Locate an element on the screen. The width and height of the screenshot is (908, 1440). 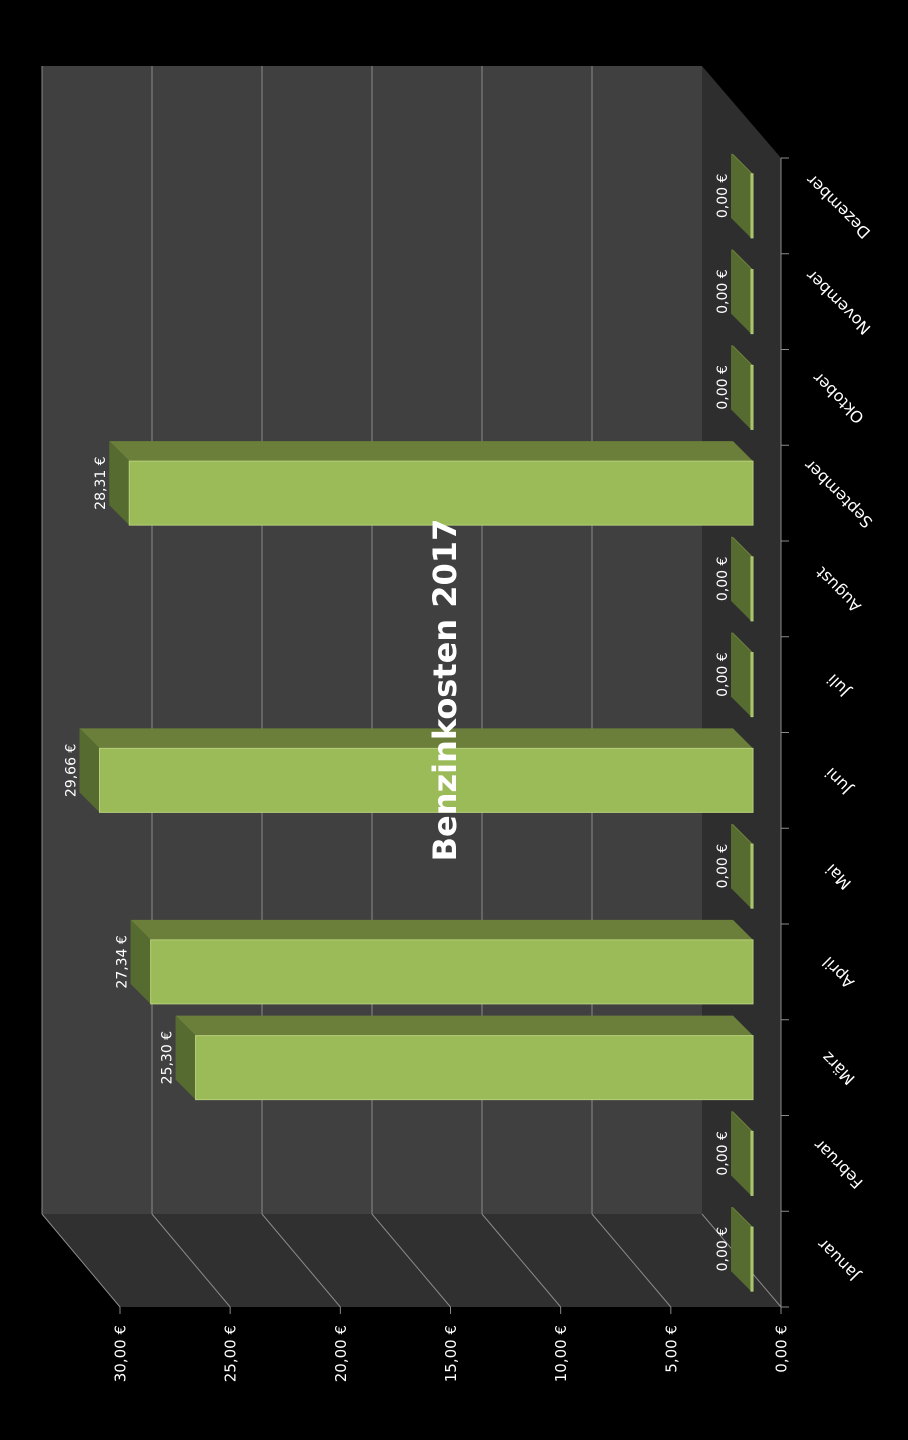
value-label: 29,66 € is located at coordinates (71, 770).